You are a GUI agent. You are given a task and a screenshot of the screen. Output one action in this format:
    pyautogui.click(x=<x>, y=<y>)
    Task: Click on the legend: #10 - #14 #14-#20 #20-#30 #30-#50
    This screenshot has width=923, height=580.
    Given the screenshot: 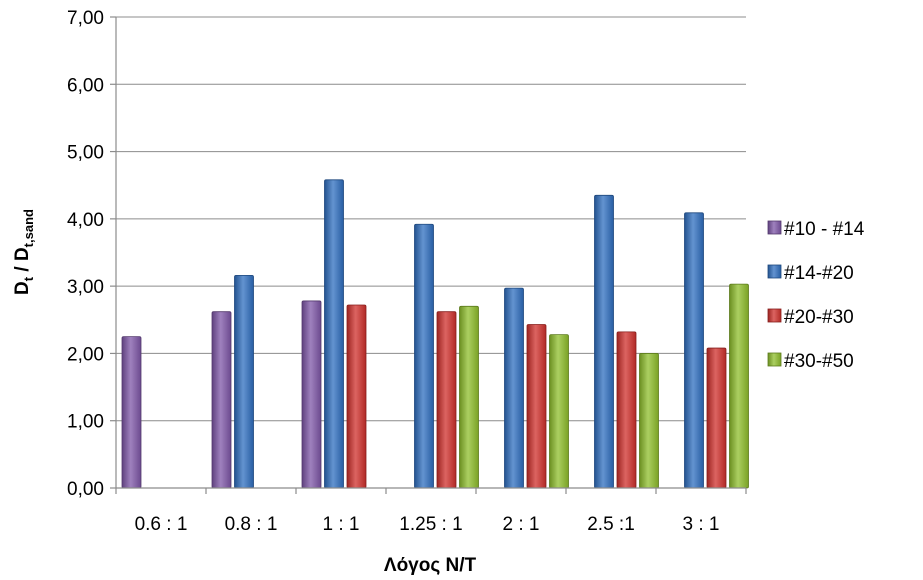 What is the action you would take?
    pyautogui.click(x=816, y=295)
    